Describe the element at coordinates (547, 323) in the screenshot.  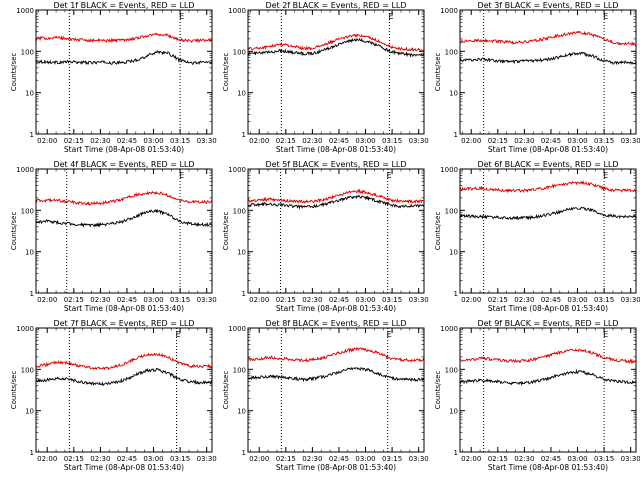
I see `panel-title: Det 9f BLACK = Events, RED = LLD` at that location.